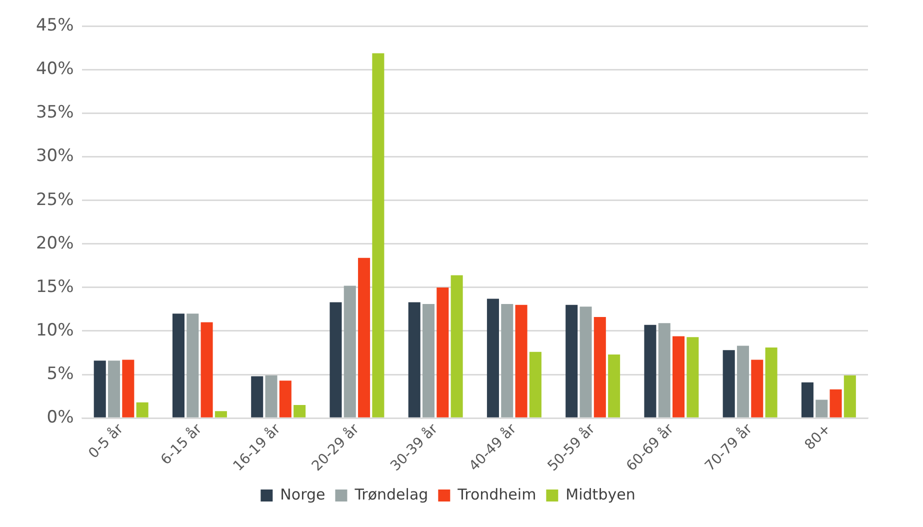 Image resolution: width=923 pixels, height=527 pixels. Describe the element at coordinates (391, 494) in the screenshot. I see `legend-label: Trøndelag` at that location.